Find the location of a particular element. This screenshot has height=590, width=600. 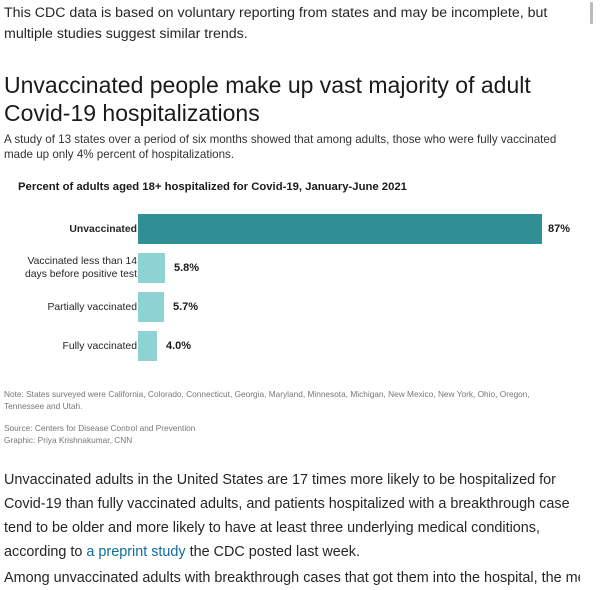

scrollbar-thumb is located at coordinates (591, 13).